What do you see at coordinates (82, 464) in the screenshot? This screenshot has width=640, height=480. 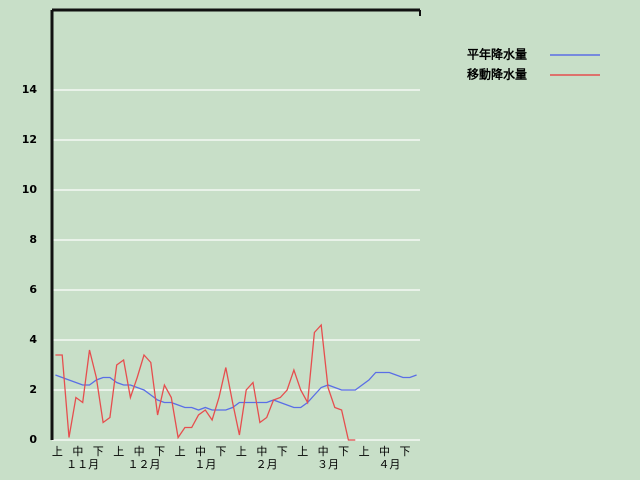 I see `month-label: １１月` at bounding box center [82, 464].